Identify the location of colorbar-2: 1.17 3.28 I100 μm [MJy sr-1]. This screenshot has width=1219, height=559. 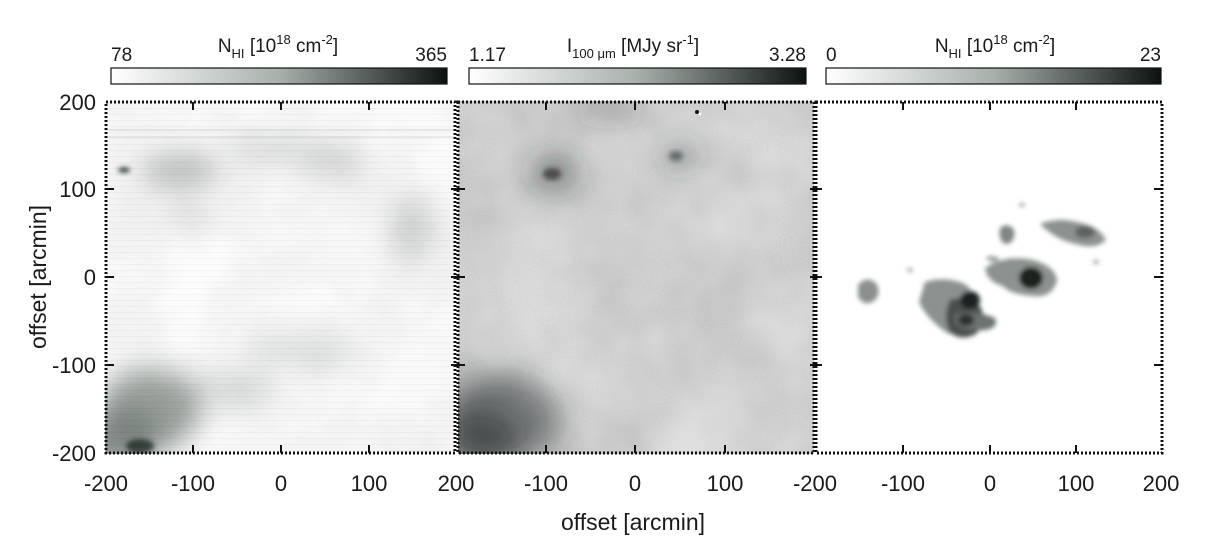
(637, 58).